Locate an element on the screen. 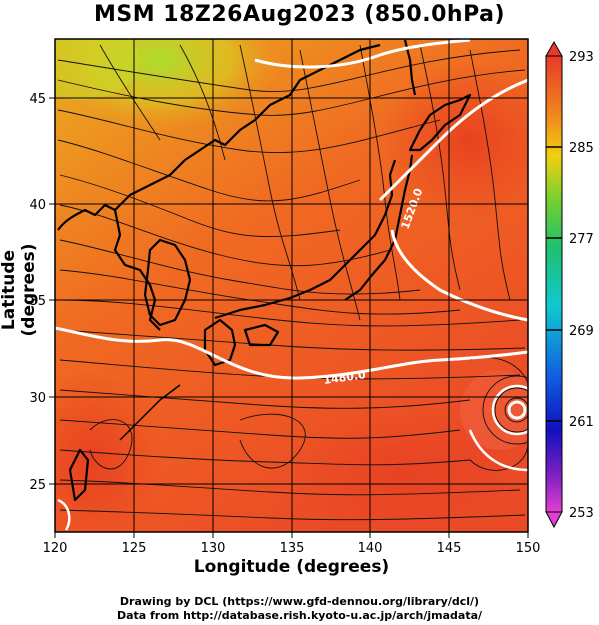 The width and height of the screenshot is (599, 625). colorbar-bottom-arrow is located at coordinates (554, 520).